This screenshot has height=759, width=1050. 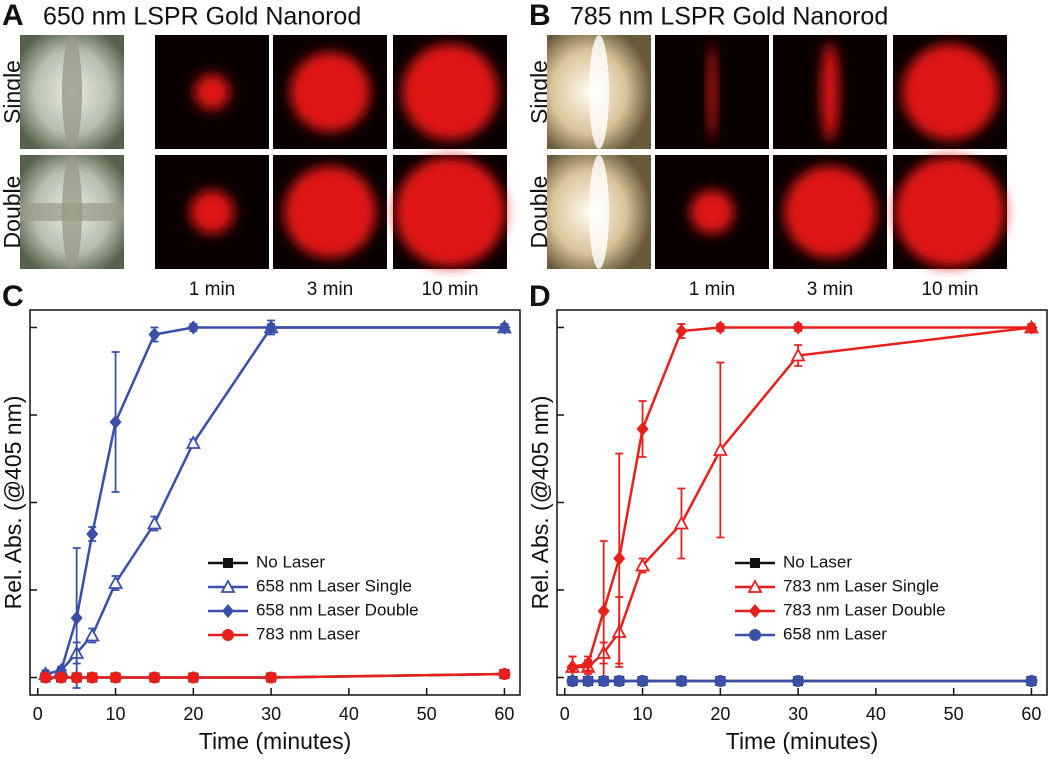 What do you see at coordinates (337, 609) in the screenshot?
I see `legend-label: 658 nm Laser Double` at bounding box center [337, 609].